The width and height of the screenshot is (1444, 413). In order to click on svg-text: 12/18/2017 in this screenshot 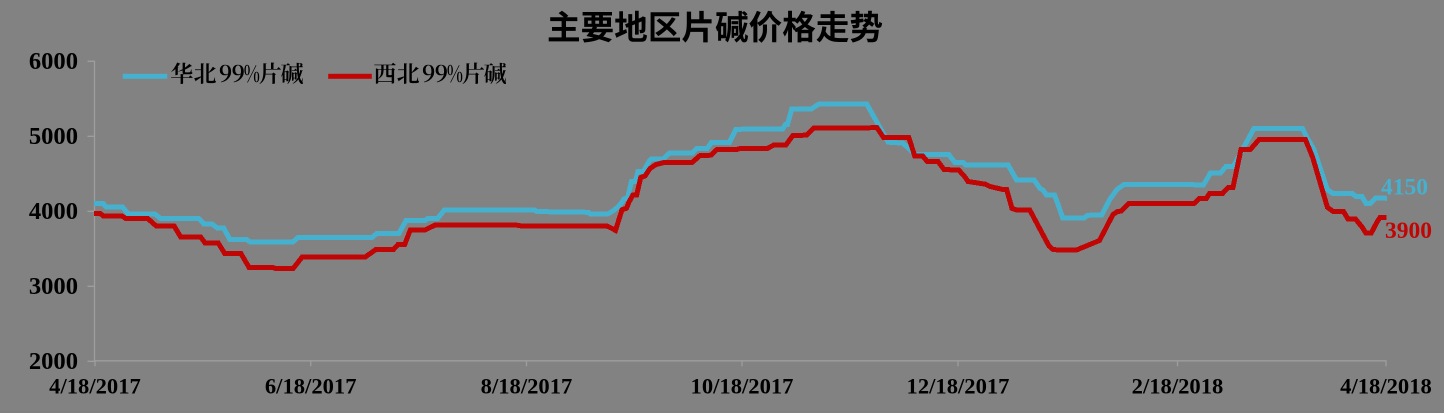, I will do `click(958, 386)`.